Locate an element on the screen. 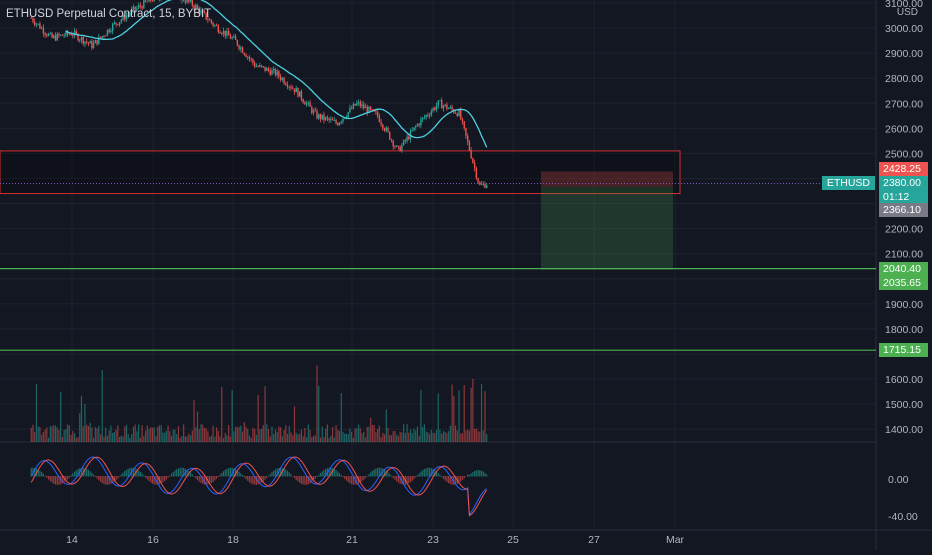 This screenshot has height=555, width=932. price-tick-label: 2800.00 is located at coordinates (904, 79).